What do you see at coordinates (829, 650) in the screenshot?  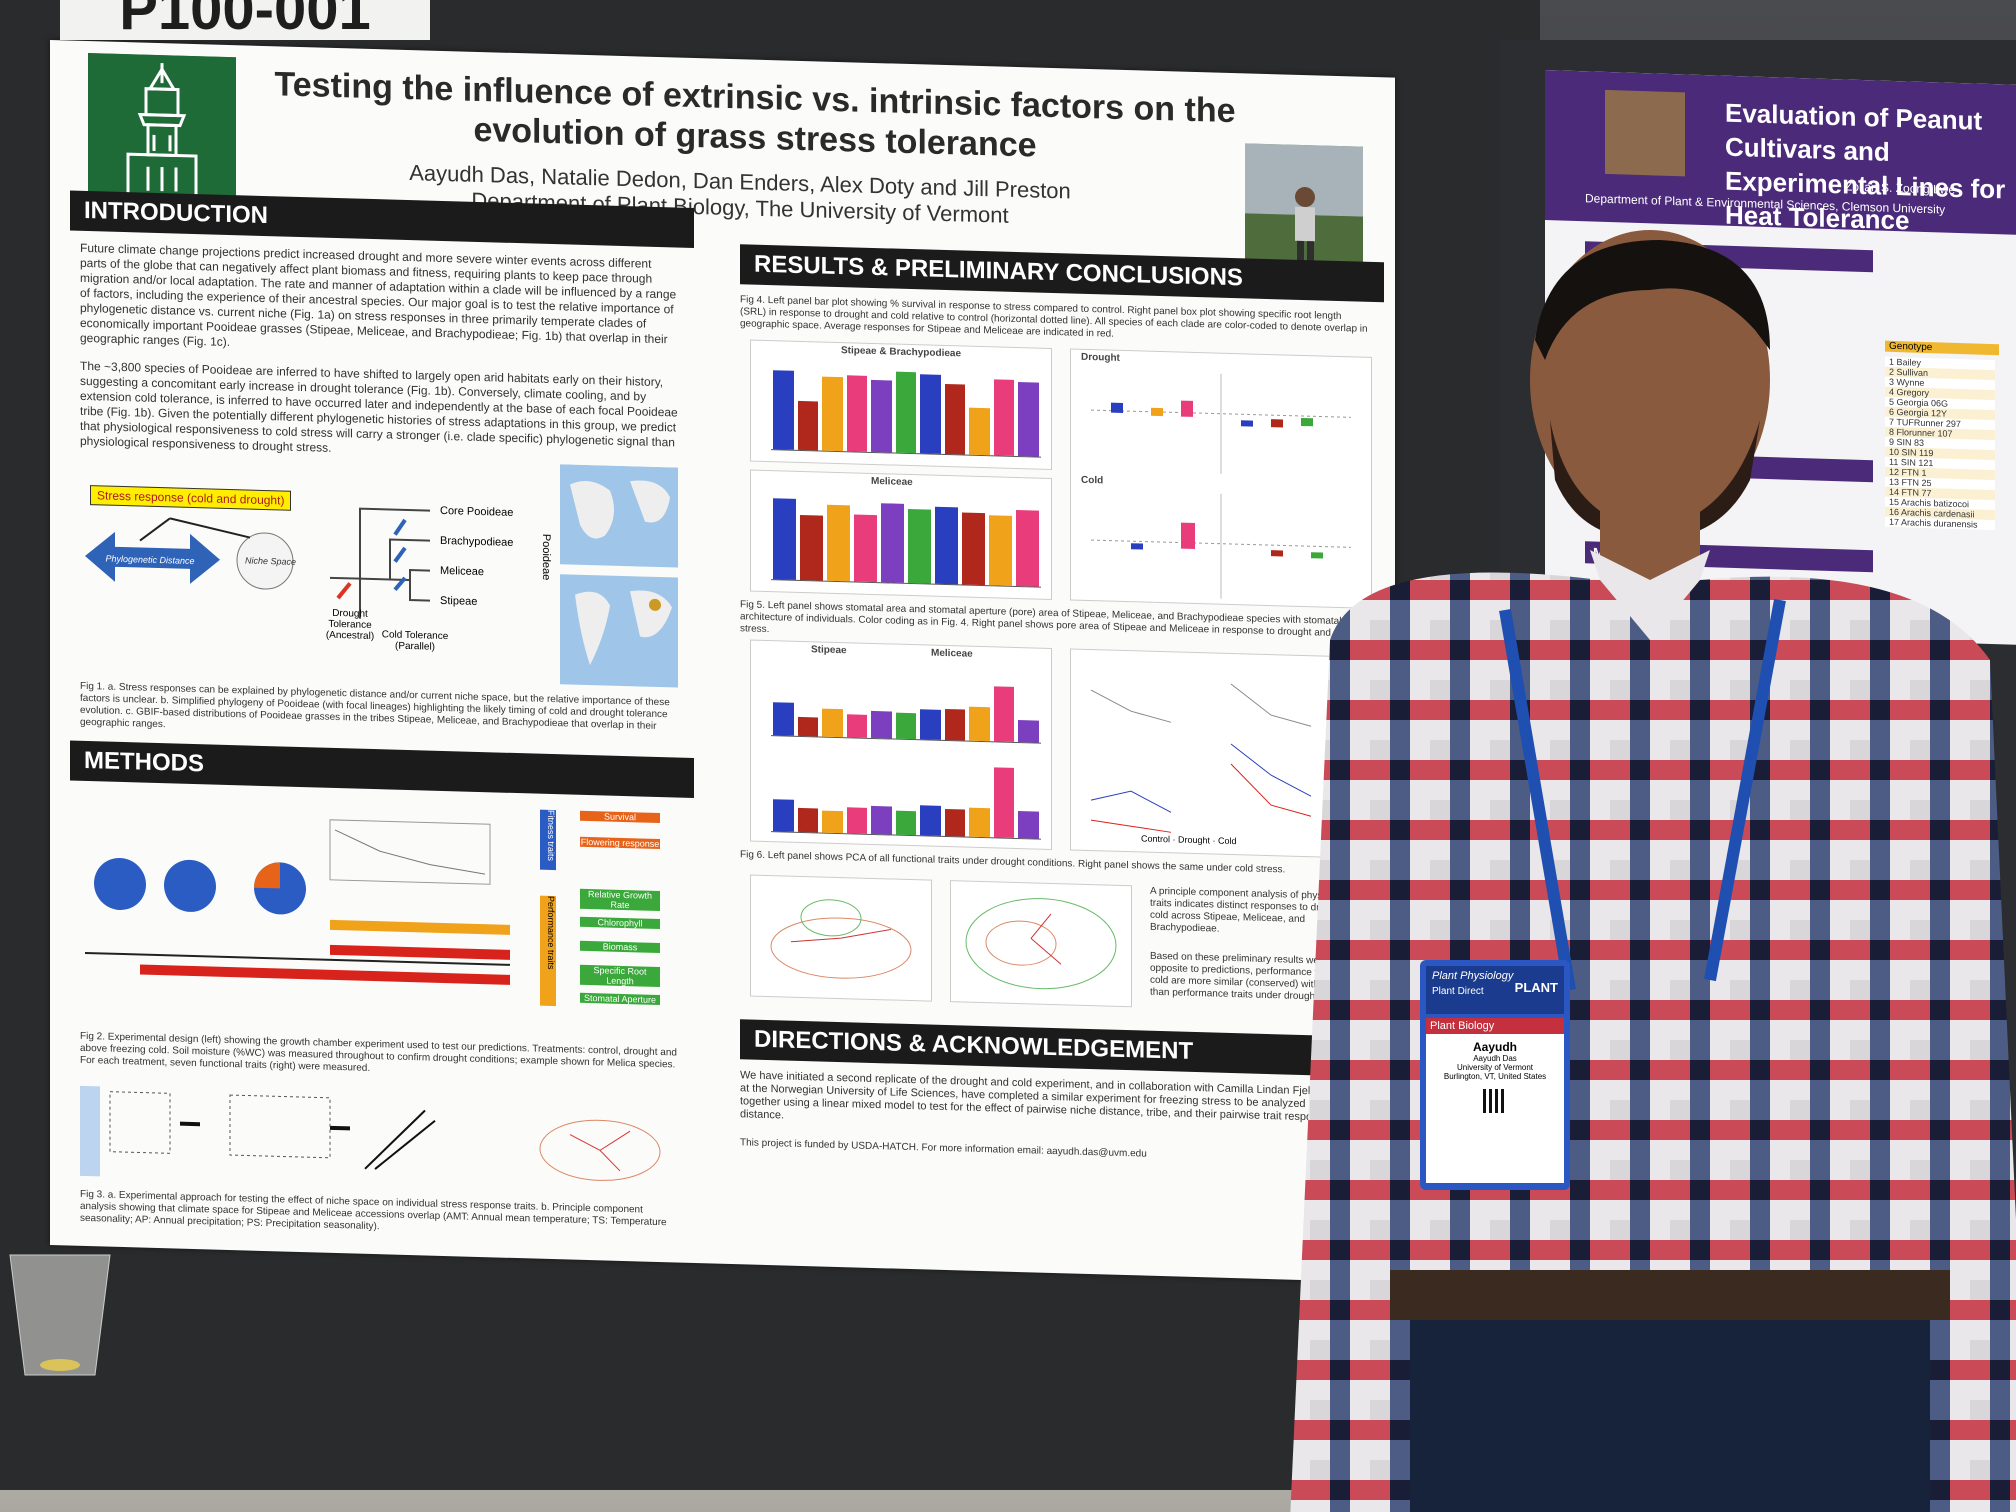 I see `stomatal-stipeae-title: Stipeae` at bounding box center [829, 650].